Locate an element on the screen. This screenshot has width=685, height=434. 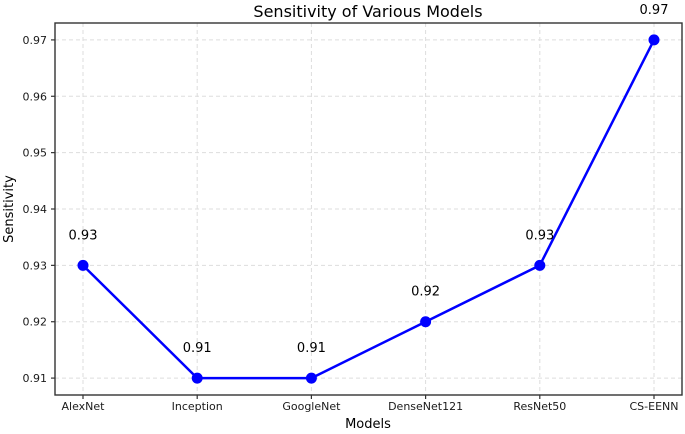
x-tick-label: GoogleNet is located at coordinates (311, 406).